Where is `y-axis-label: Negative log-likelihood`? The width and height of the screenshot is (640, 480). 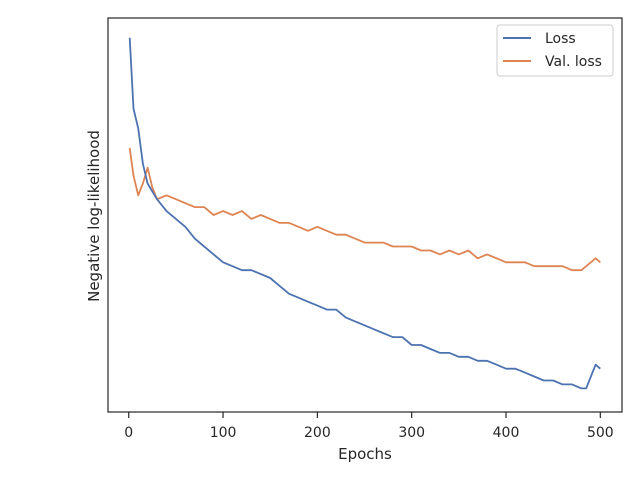
y-axis-label: Negative log-likelihood is located at coordinates (94, 216).